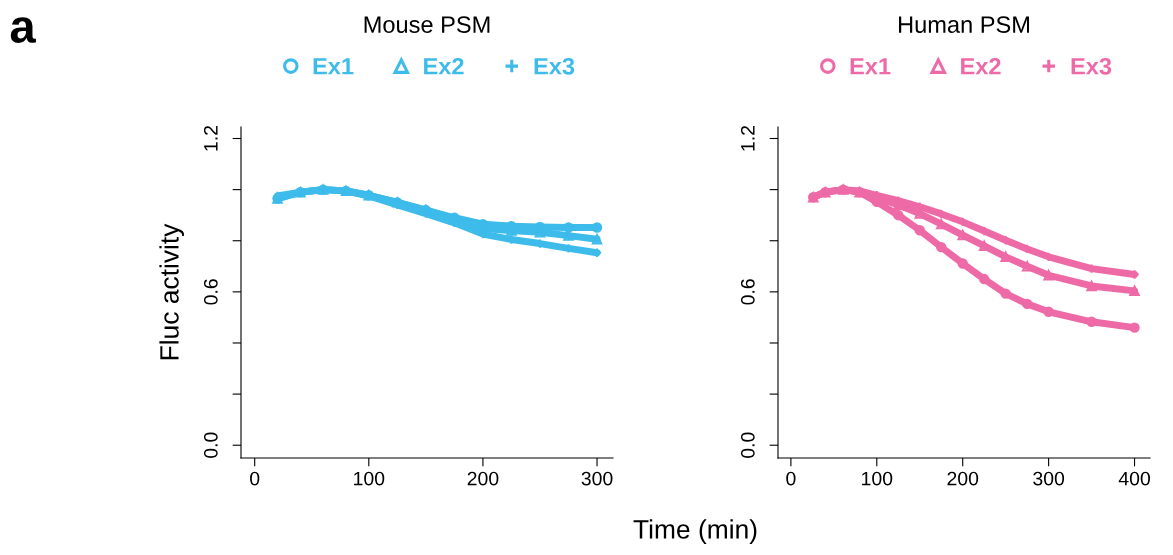  Describe the element at coordinates (964, 24) in the screenshot. I see `chart-title: Human PSM` at that location.